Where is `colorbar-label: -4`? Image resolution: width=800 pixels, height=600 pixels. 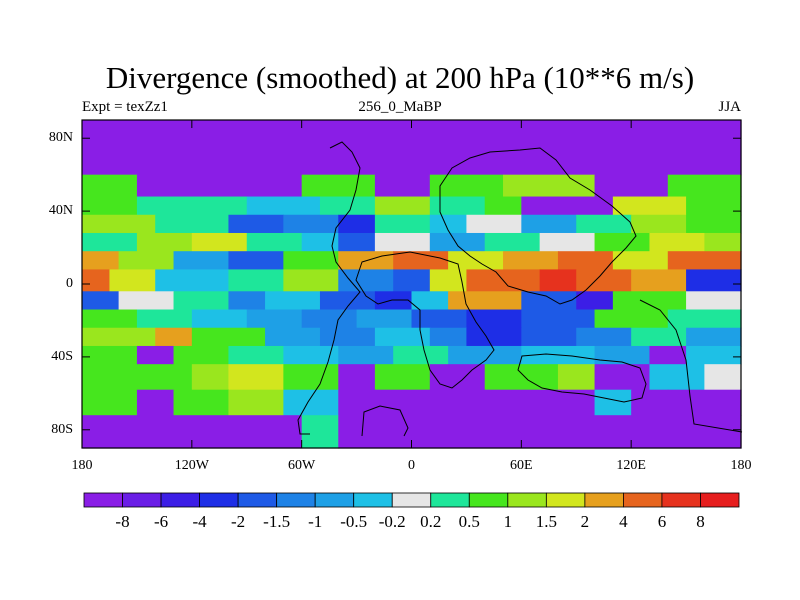
colorbar-label: -4 is located at coordinates (199, 521).